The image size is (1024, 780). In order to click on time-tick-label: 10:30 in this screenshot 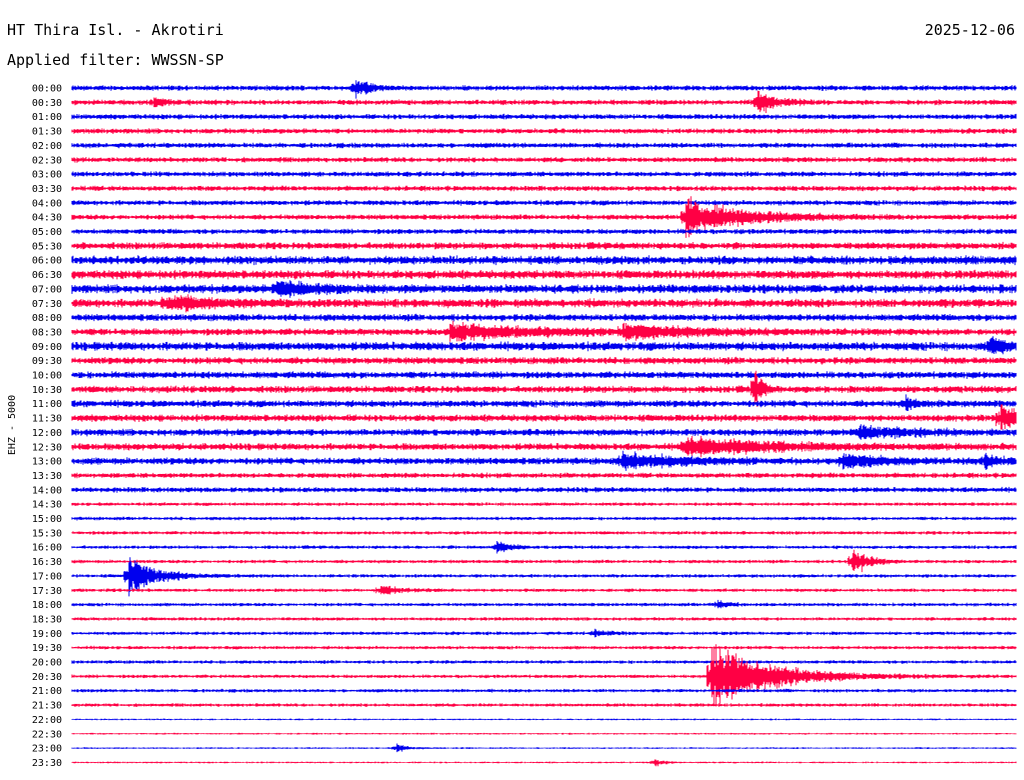, I will do `click(47, 390)`.